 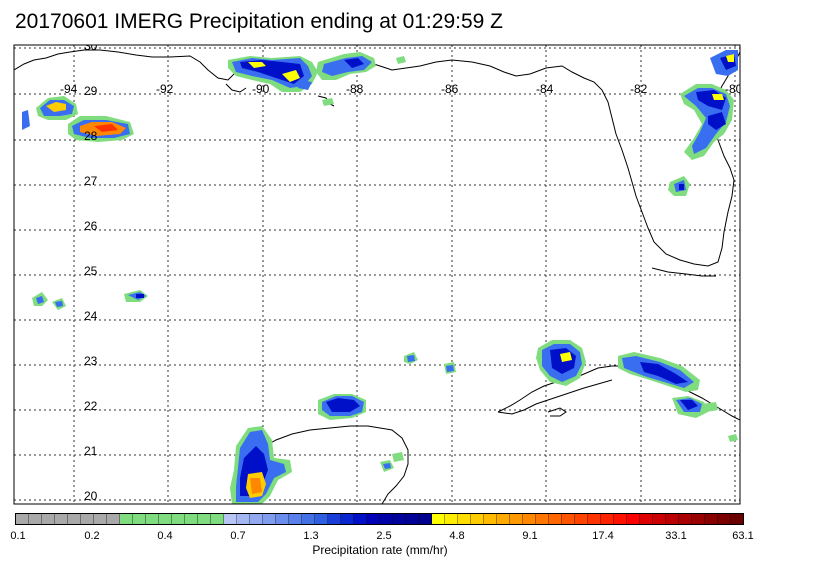 What do you see at coordinates (92, 536) in the screenshot?
I see `colorbar-tick-0.2: 0.2` at bounding box center [92, 536].